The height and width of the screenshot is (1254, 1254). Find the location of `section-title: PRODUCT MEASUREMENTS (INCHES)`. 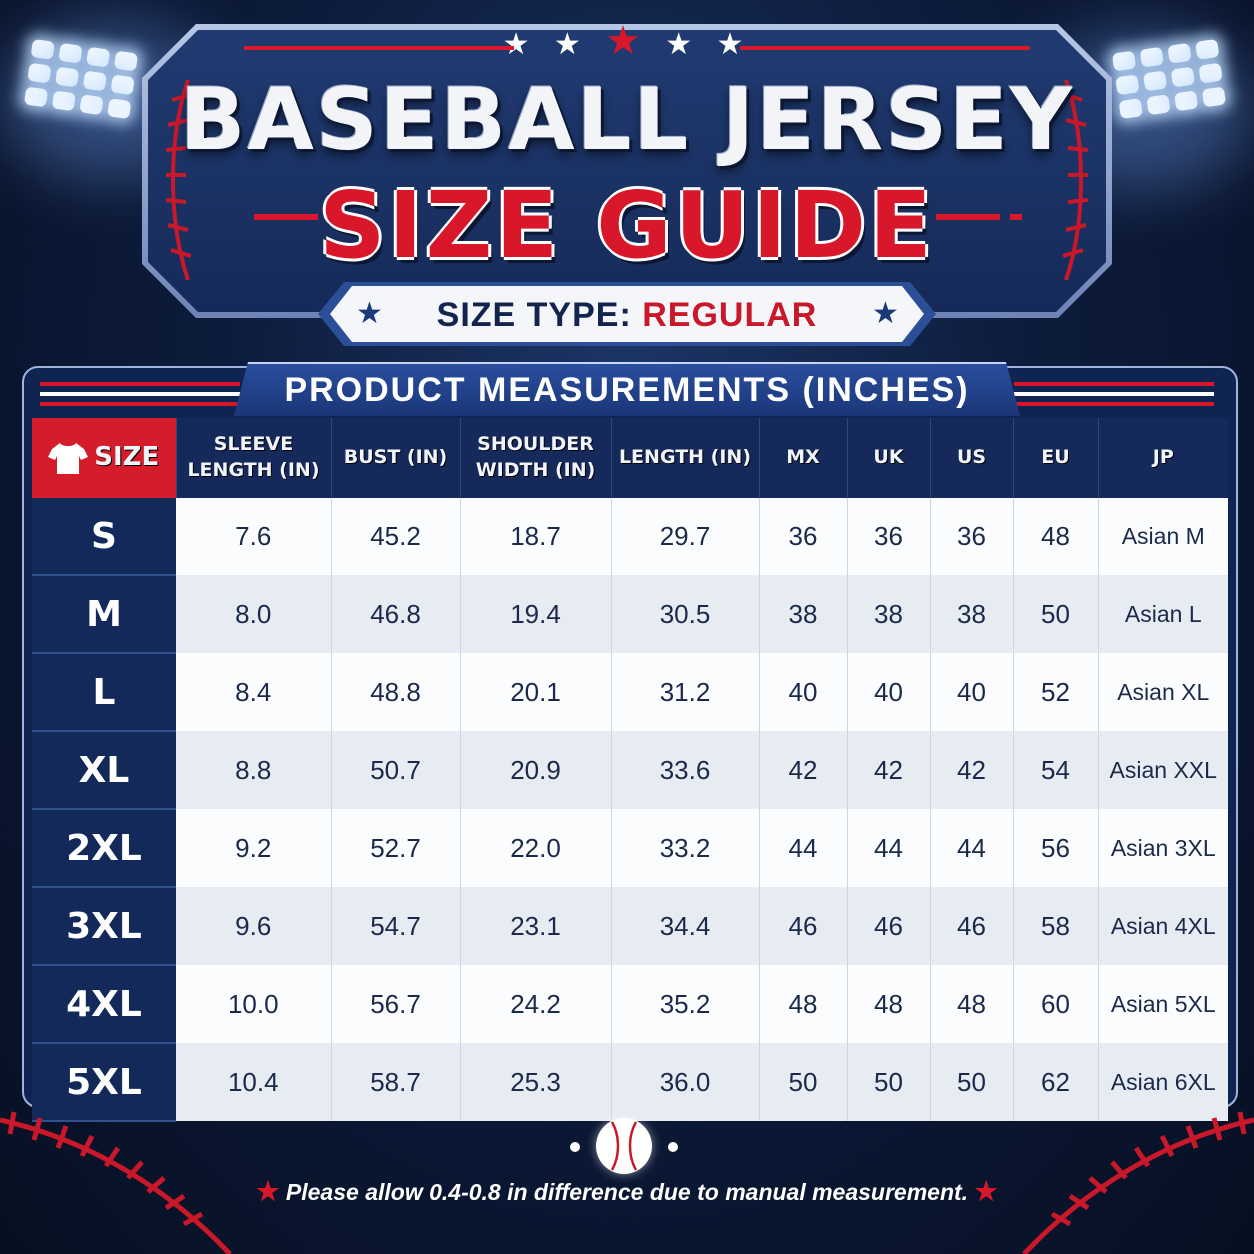

section-title: PRODUCT MEASUREMENTS (INCHES) is located at coordinates (627, 390).